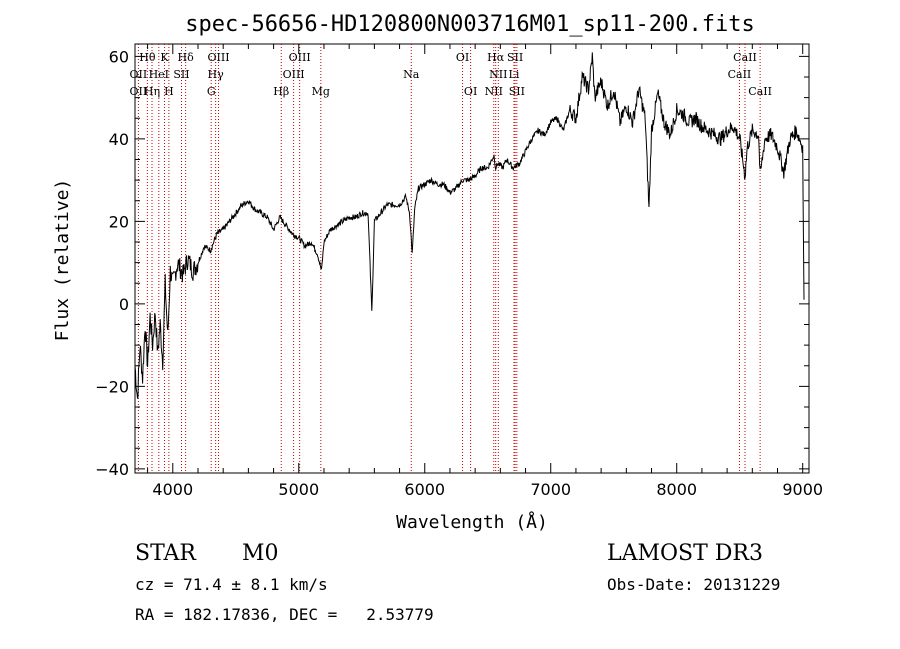  I want to click on line-label: G, so click(211, 91).